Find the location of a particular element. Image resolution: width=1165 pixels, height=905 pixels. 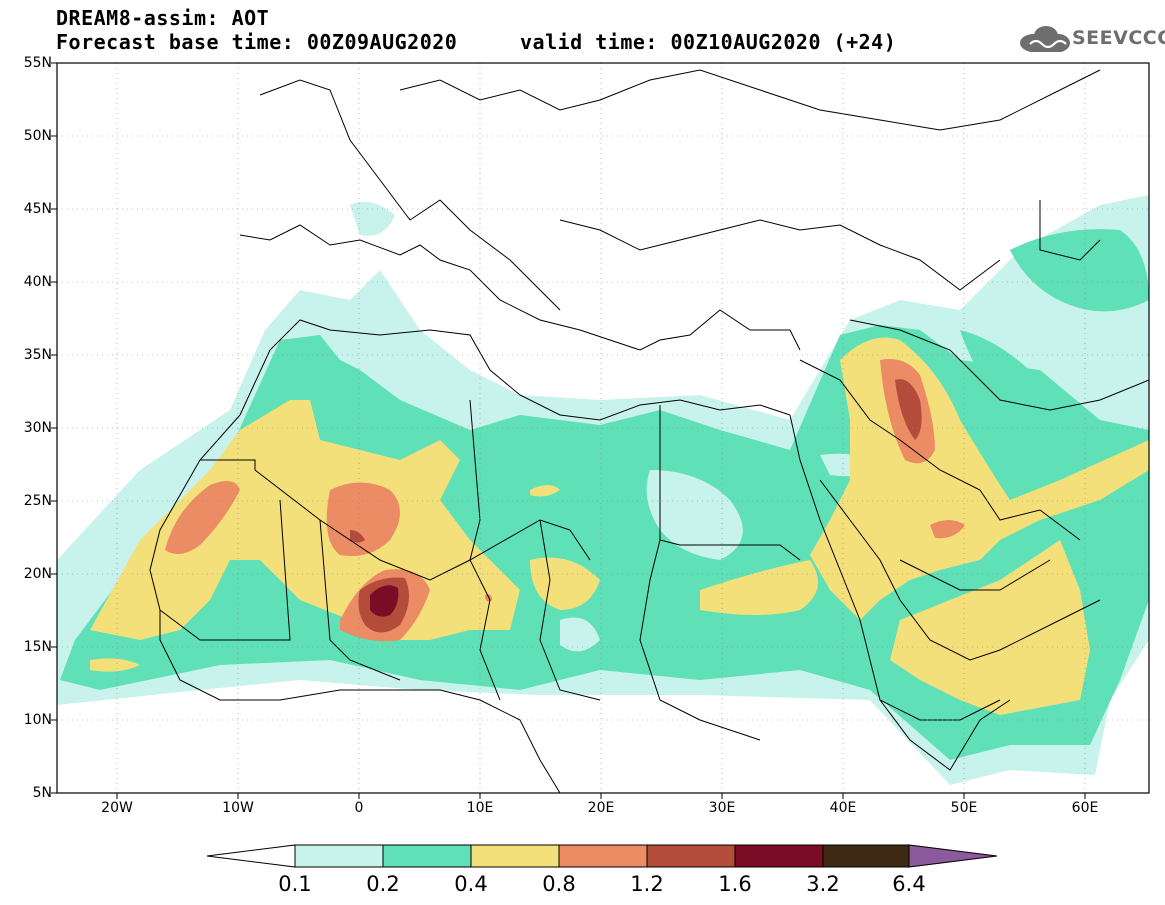

colorbar-under-triangle is located at coordinates (251, 856).